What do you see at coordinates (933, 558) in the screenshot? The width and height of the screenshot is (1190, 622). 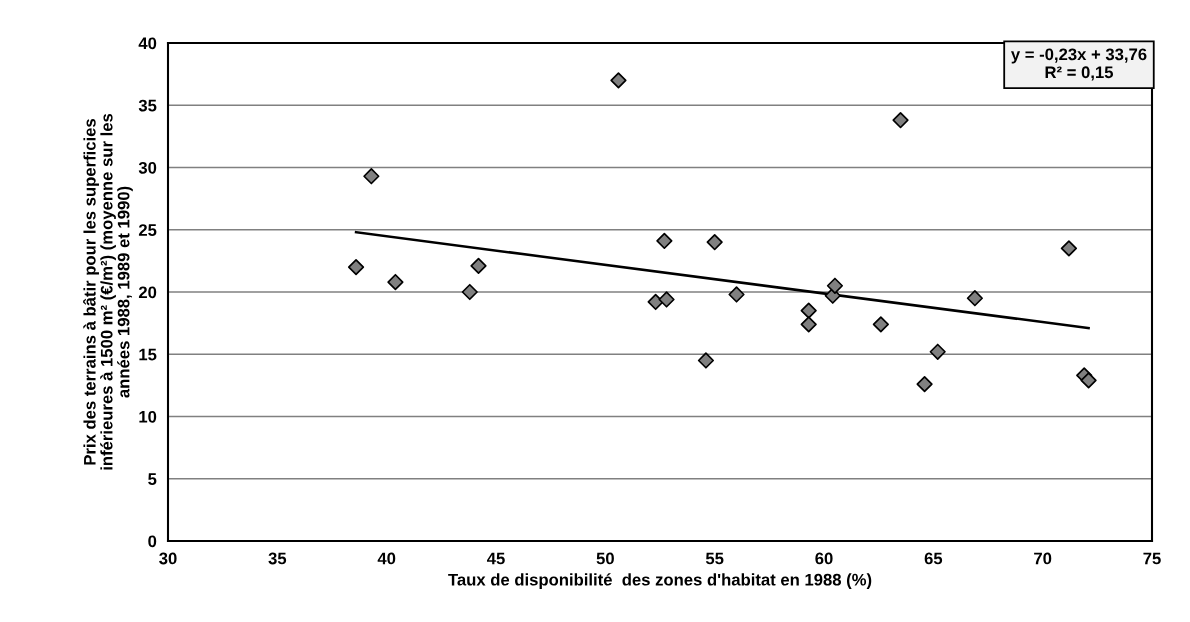 I see `x-tick-label: 65` at bounding box center [933, 558].